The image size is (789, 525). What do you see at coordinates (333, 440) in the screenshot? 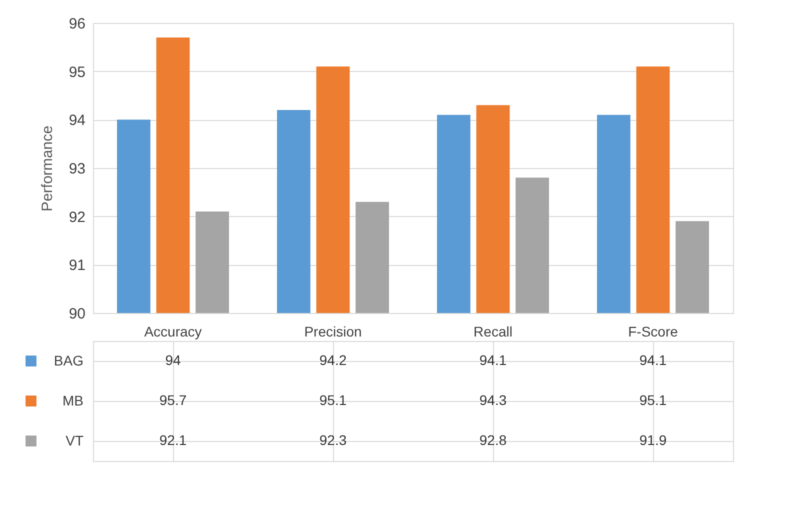
I see `data-label: 92.3` at bounding box center [333, 440].